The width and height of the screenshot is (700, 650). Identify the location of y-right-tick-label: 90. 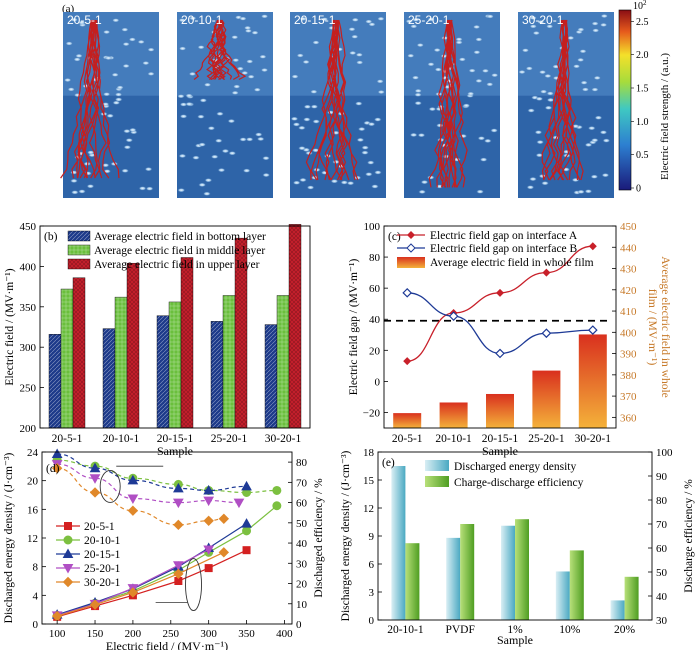
(662, 477).